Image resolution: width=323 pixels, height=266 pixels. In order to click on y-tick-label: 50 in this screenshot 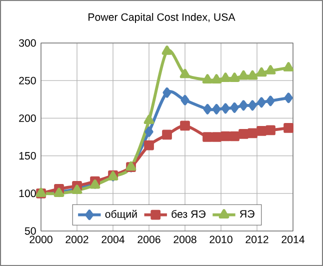, I will do `click(30, 231)`.